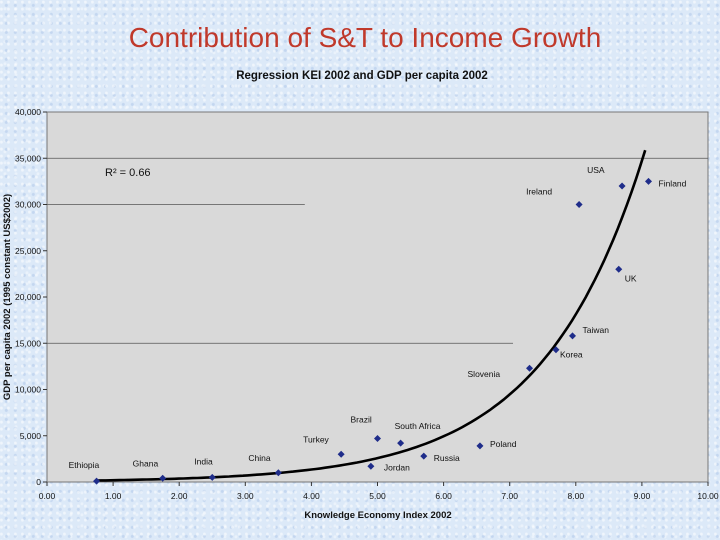  I want to click on point-label: Russia, so click(447, 458).